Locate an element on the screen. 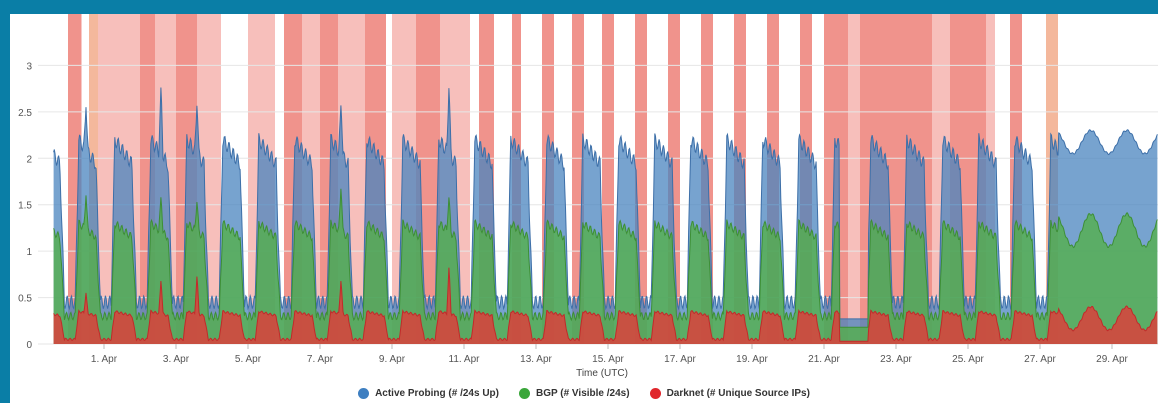  x-tick-label: 17. Apr is located at coordinates (680, 359).